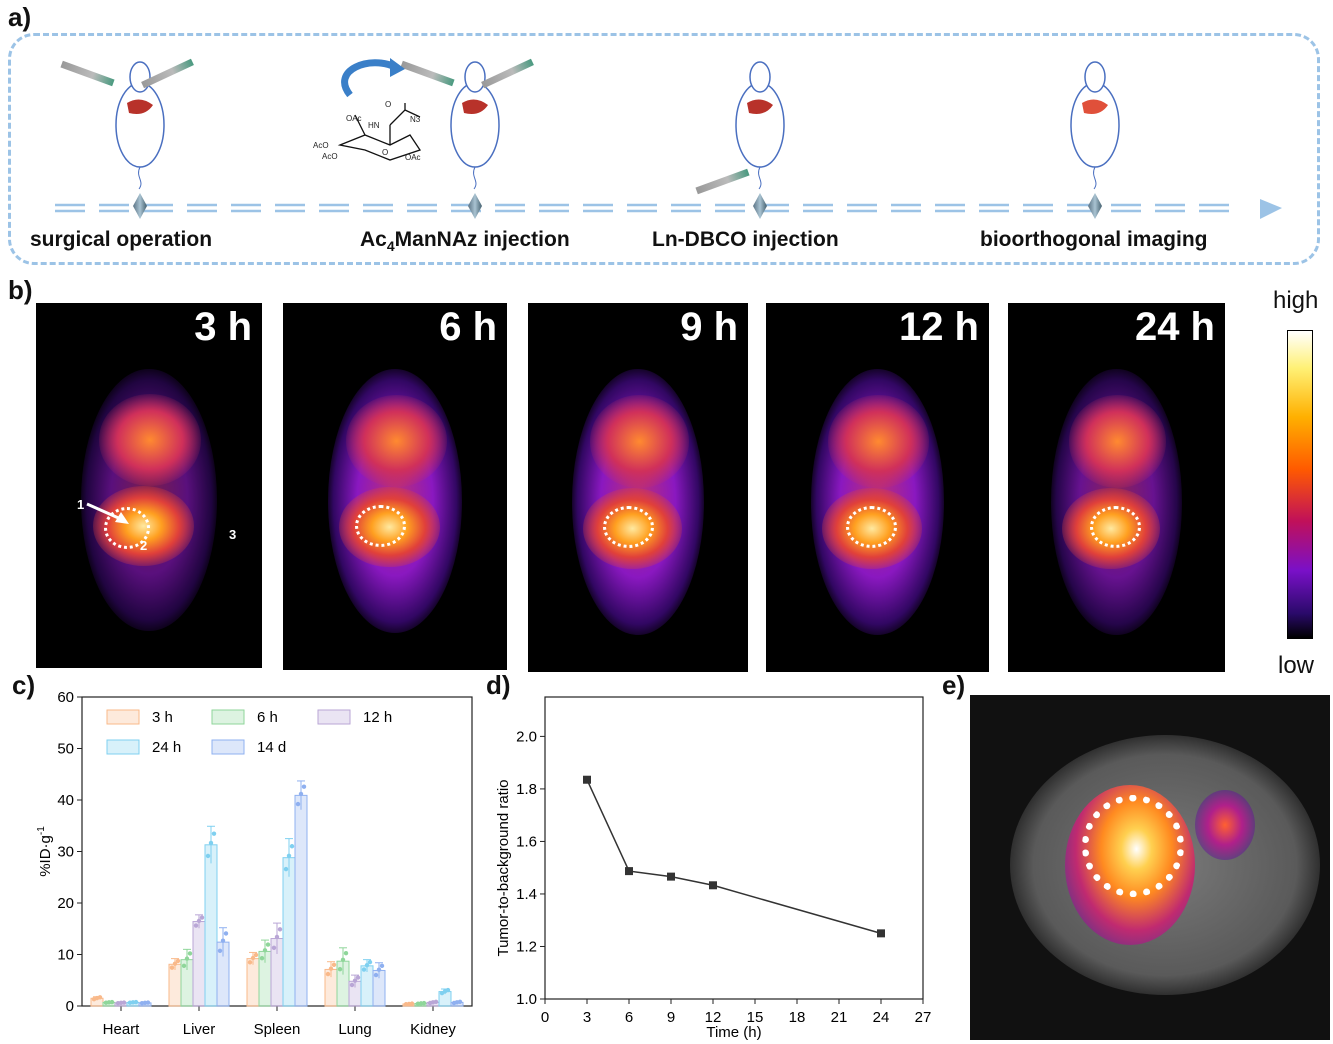 The image size is (1333, 1044). I want to click on nir-image-4: 24 h, so click(1116, 487).